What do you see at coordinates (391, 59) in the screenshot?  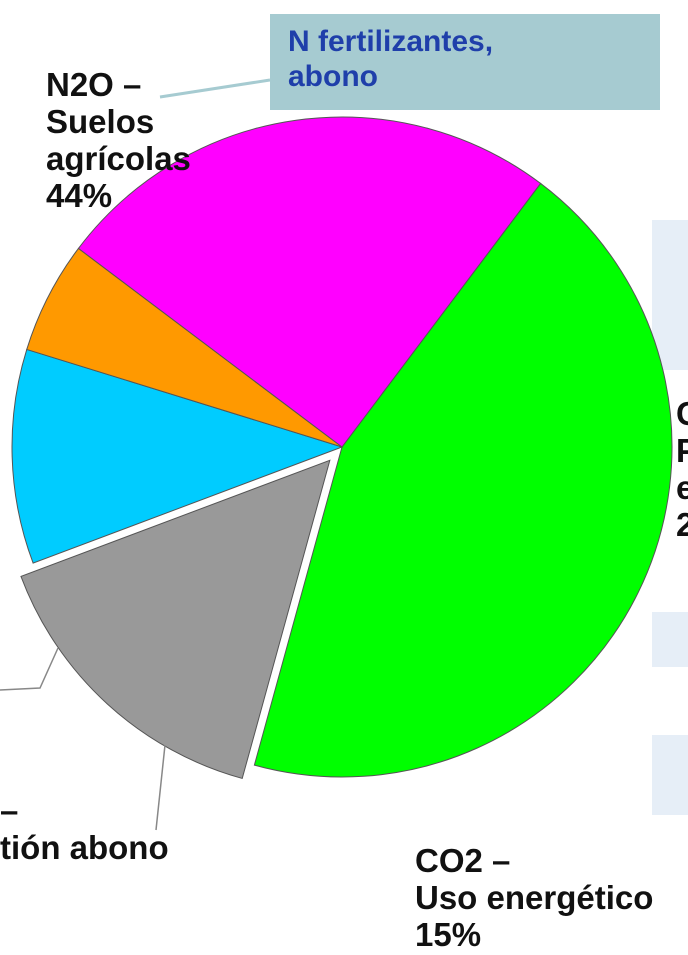 I see `callout-text: N fertilizantes, abono` at bounding box center [391, 59].